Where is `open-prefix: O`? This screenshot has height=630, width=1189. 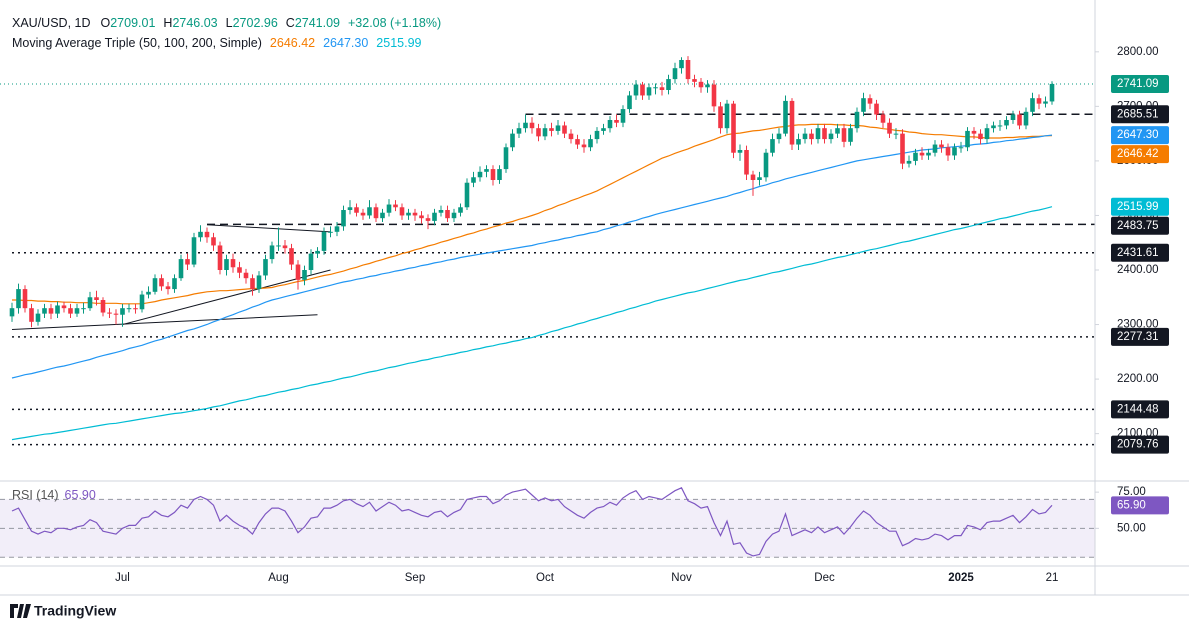
open-prefix: O is located at coordinates (106, 23).